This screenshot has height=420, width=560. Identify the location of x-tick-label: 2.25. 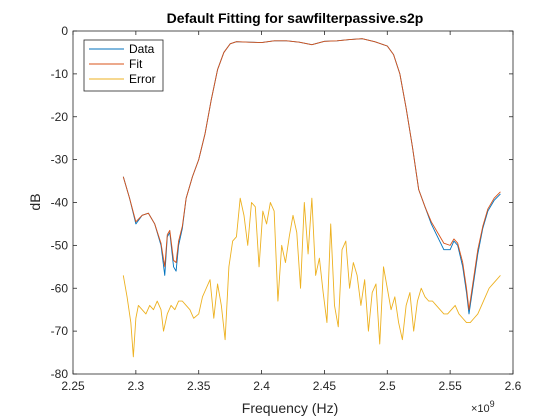
(73, 386).